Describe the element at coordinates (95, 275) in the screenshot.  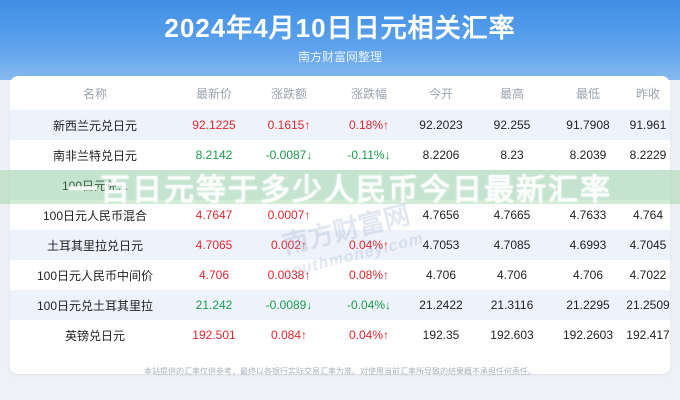
I see `cell-name: 100日元人民币中间价` at that location.